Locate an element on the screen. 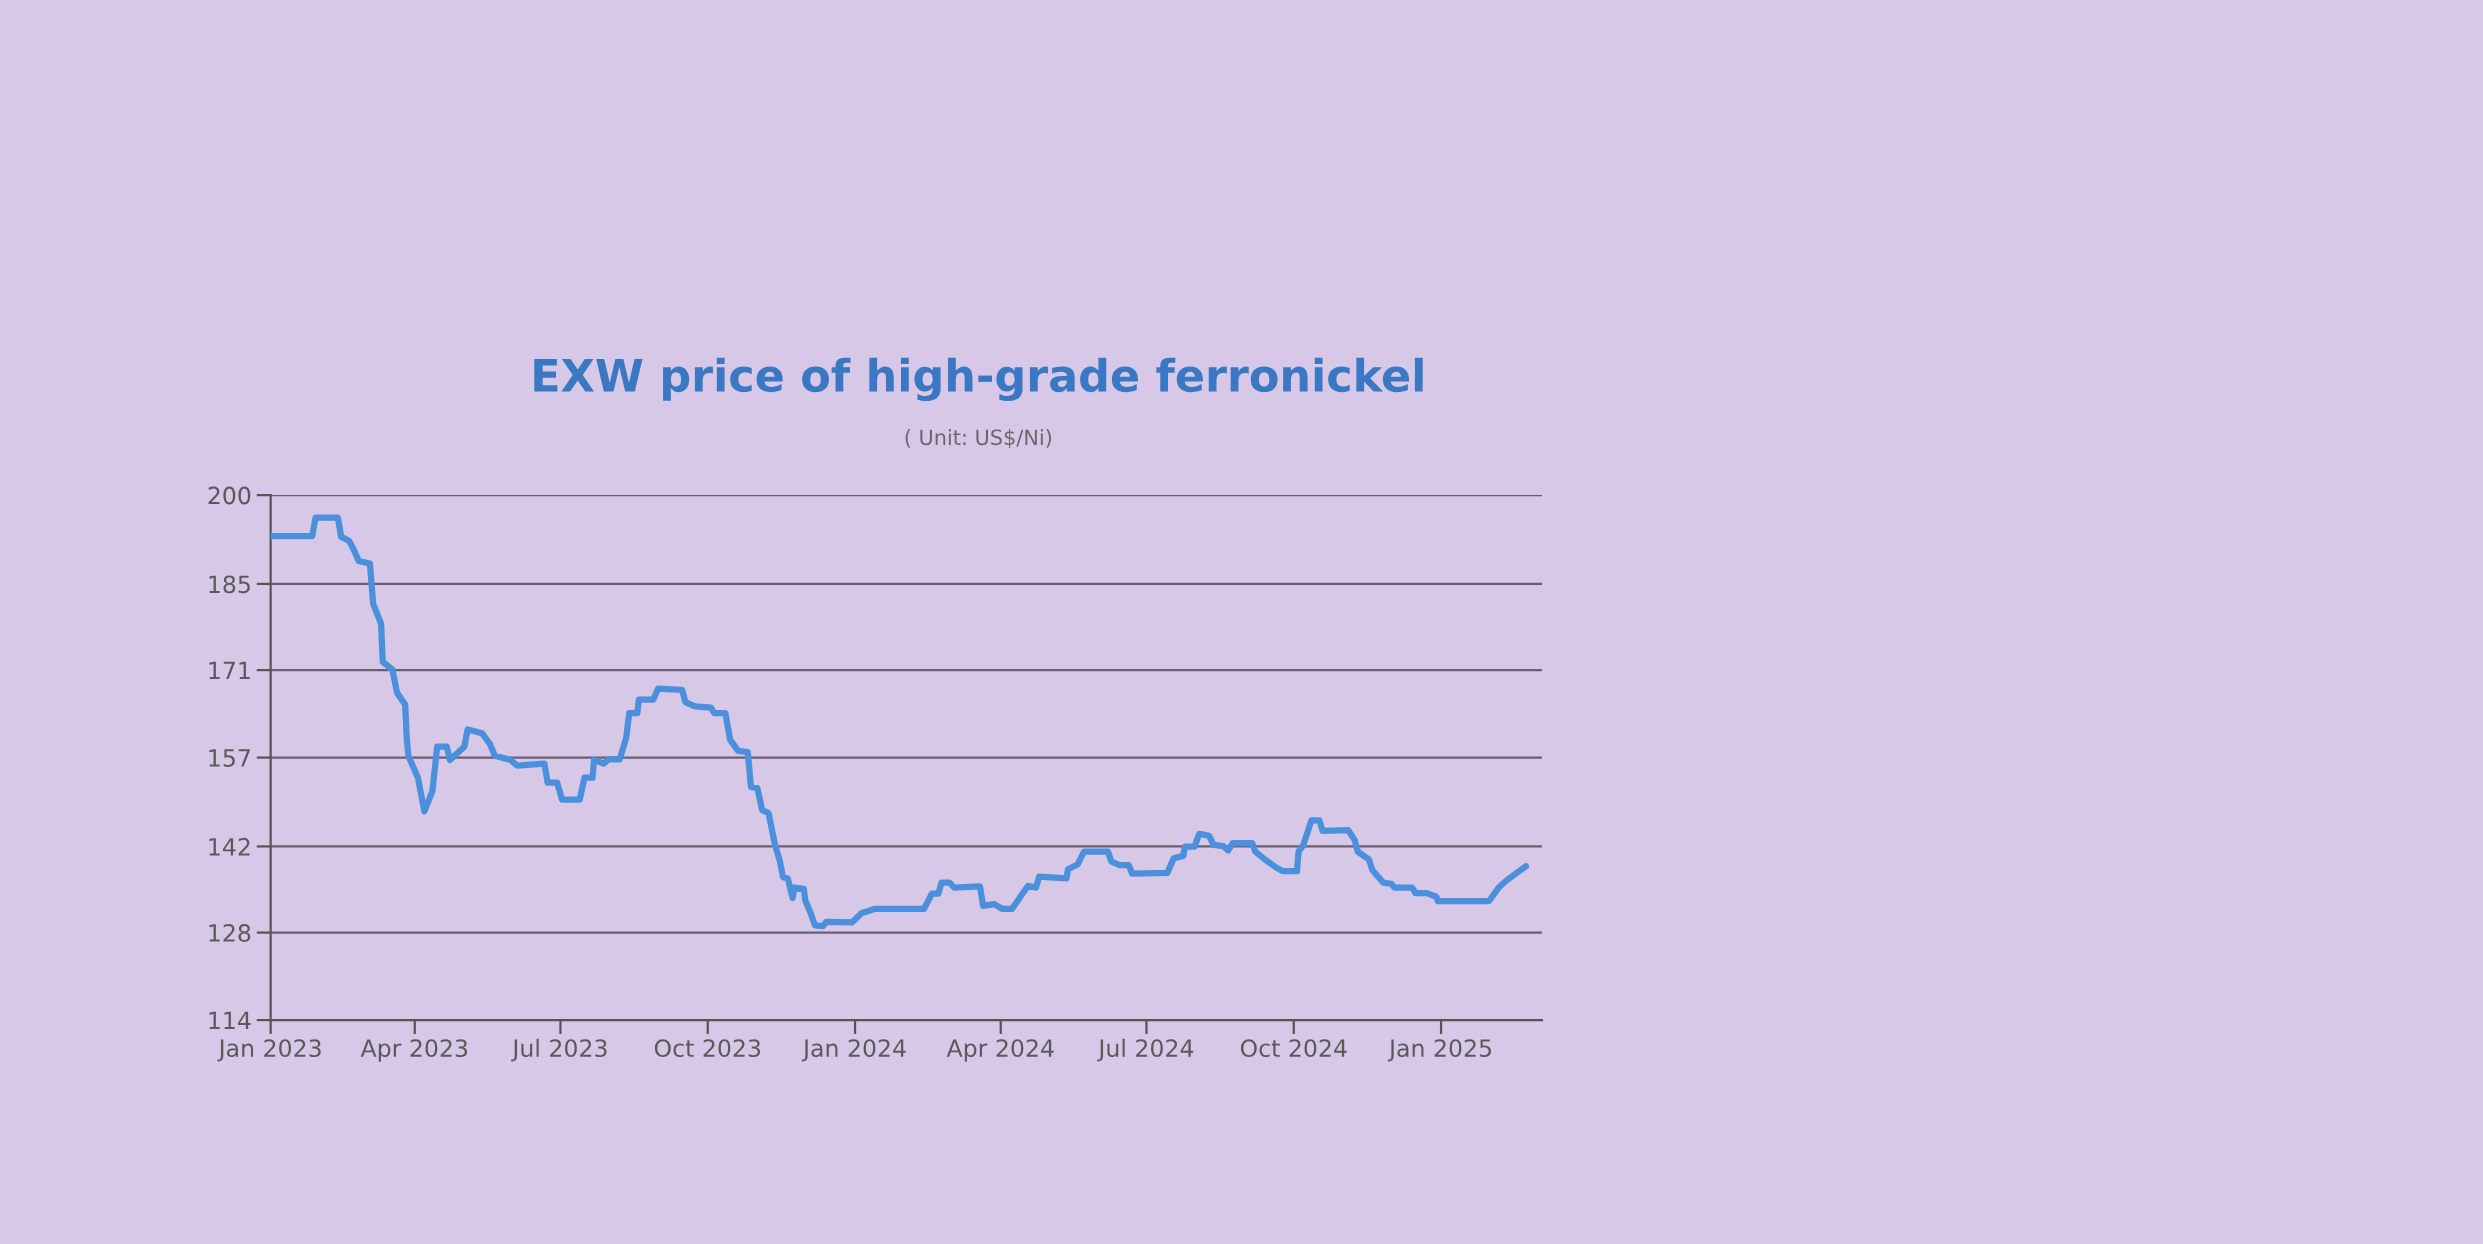 The image size is (2483, 1244). x-tick-label: Apr 2023 is located at coordinates (414, 1050).